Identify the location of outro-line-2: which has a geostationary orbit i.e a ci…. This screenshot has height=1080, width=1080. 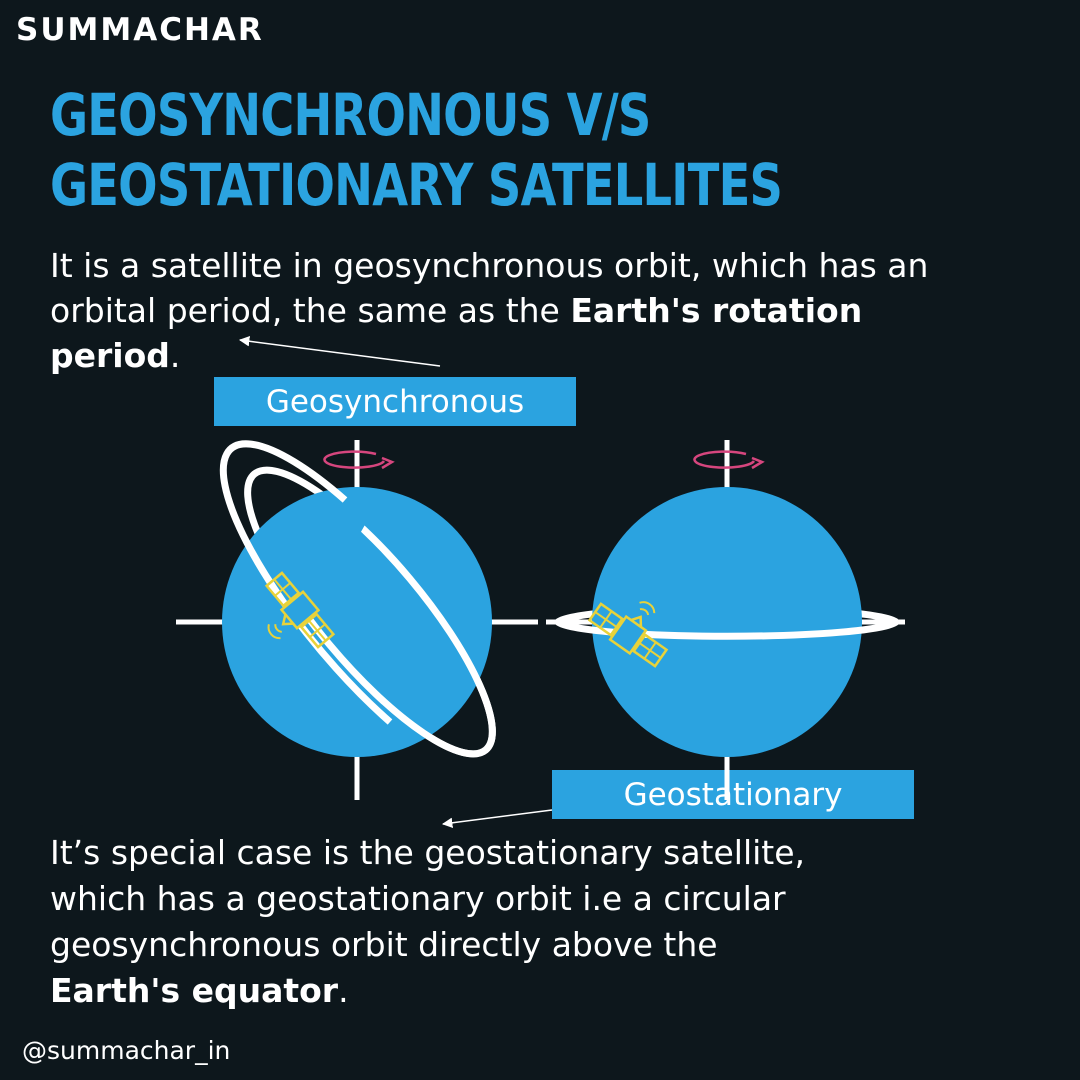
(418, 898).